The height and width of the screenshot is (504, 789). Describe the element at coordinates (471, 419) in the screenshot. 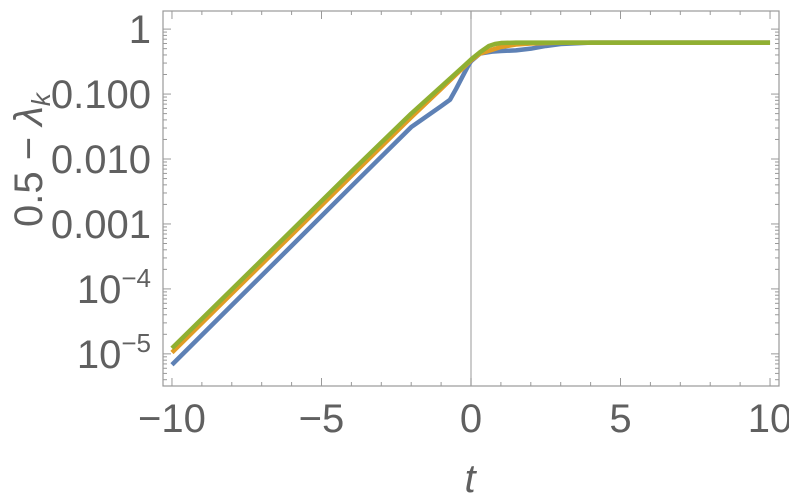

I see `x-tick-label: 0` at that location.